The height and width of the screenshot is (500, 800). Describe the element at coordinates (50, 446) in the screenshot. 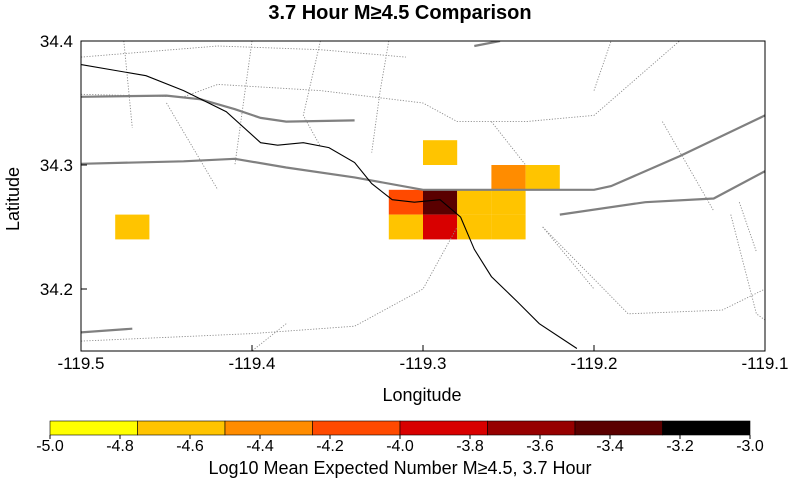

I see `colorbar-tick-label: -5.0` at that location.